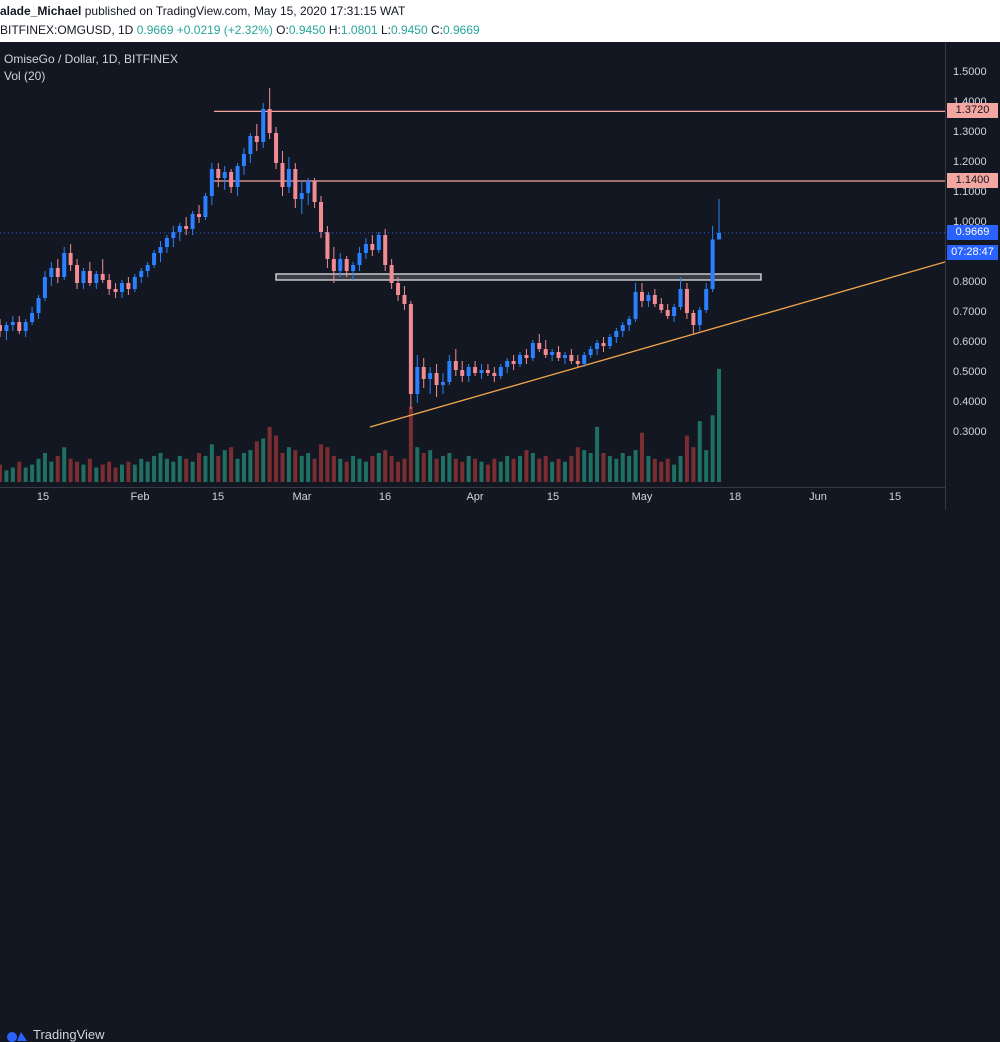 The width and height of the screenshot is (1000, 1042). What do you see at coordinates (359, 30) in the screenshot?
I see `high-value: 1.0801` at bounding box center [359, 30].